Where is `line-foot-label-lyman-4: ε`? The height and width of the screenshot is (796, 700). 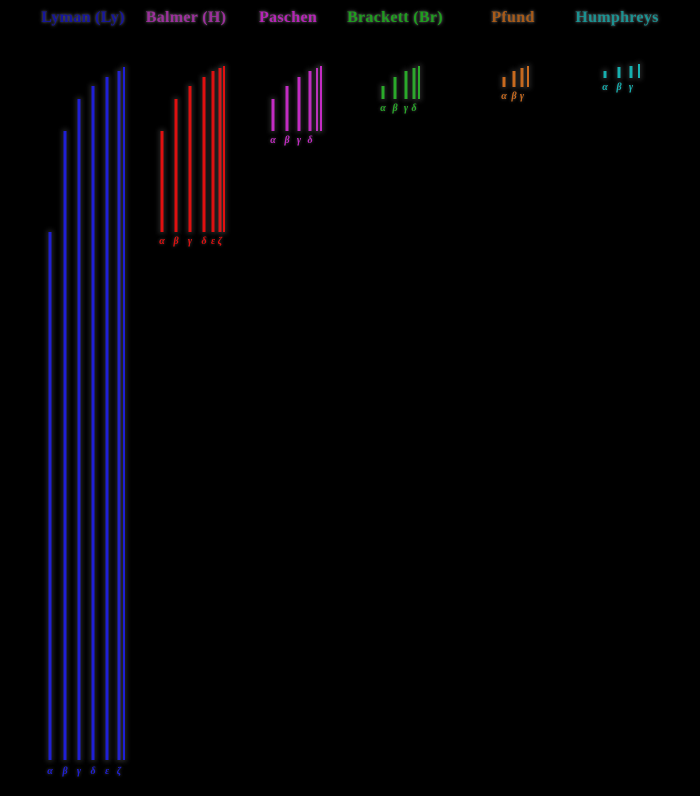 line-foot-label-lyman-4: ε is located at coordinates (107, 771).